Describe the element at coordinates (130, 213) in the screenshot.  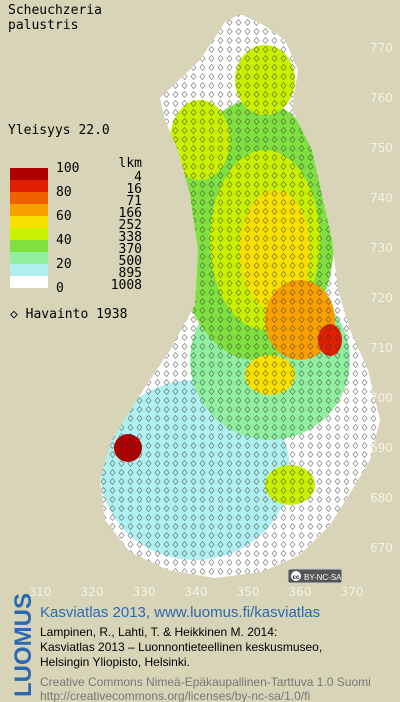
I see `legend-count: 166` at that location.